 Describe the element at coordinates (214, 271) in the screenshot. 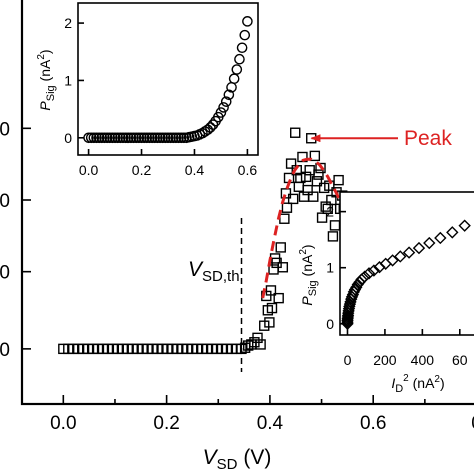

I see `threshold-label: VSD,th` at that location.